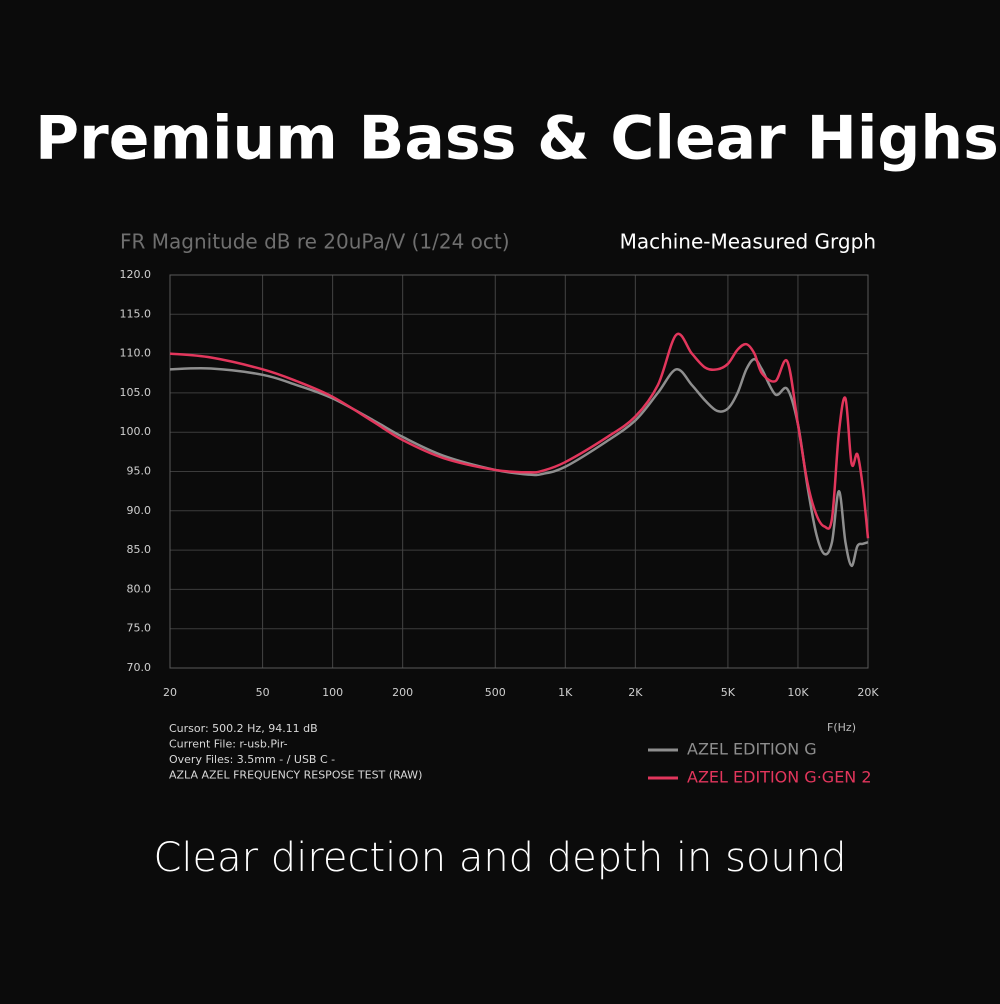 Image resolution: width=1000 pixels, height=1004 pixels. What do you see at coordinates (332, 692) in the screenshot?
I see `x-tick-label: 100` at bounding box center [332, 692].